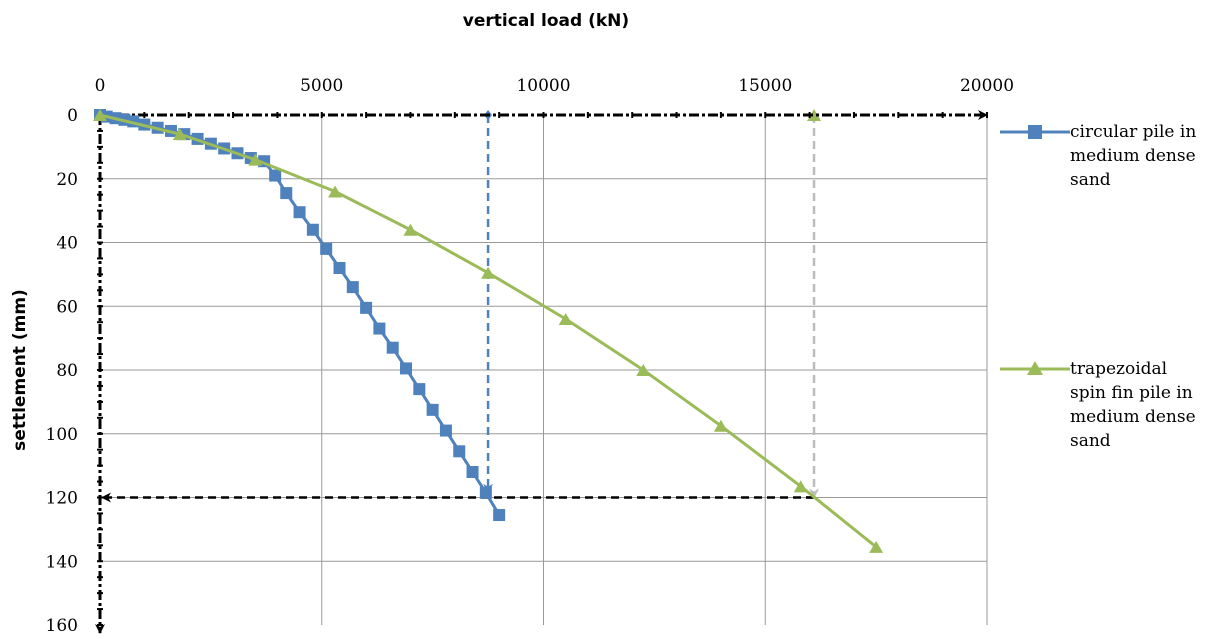 This screenshot has width=1216, height=639. I want to click on y-axis-title: settlement (mm), so click(20, 370).